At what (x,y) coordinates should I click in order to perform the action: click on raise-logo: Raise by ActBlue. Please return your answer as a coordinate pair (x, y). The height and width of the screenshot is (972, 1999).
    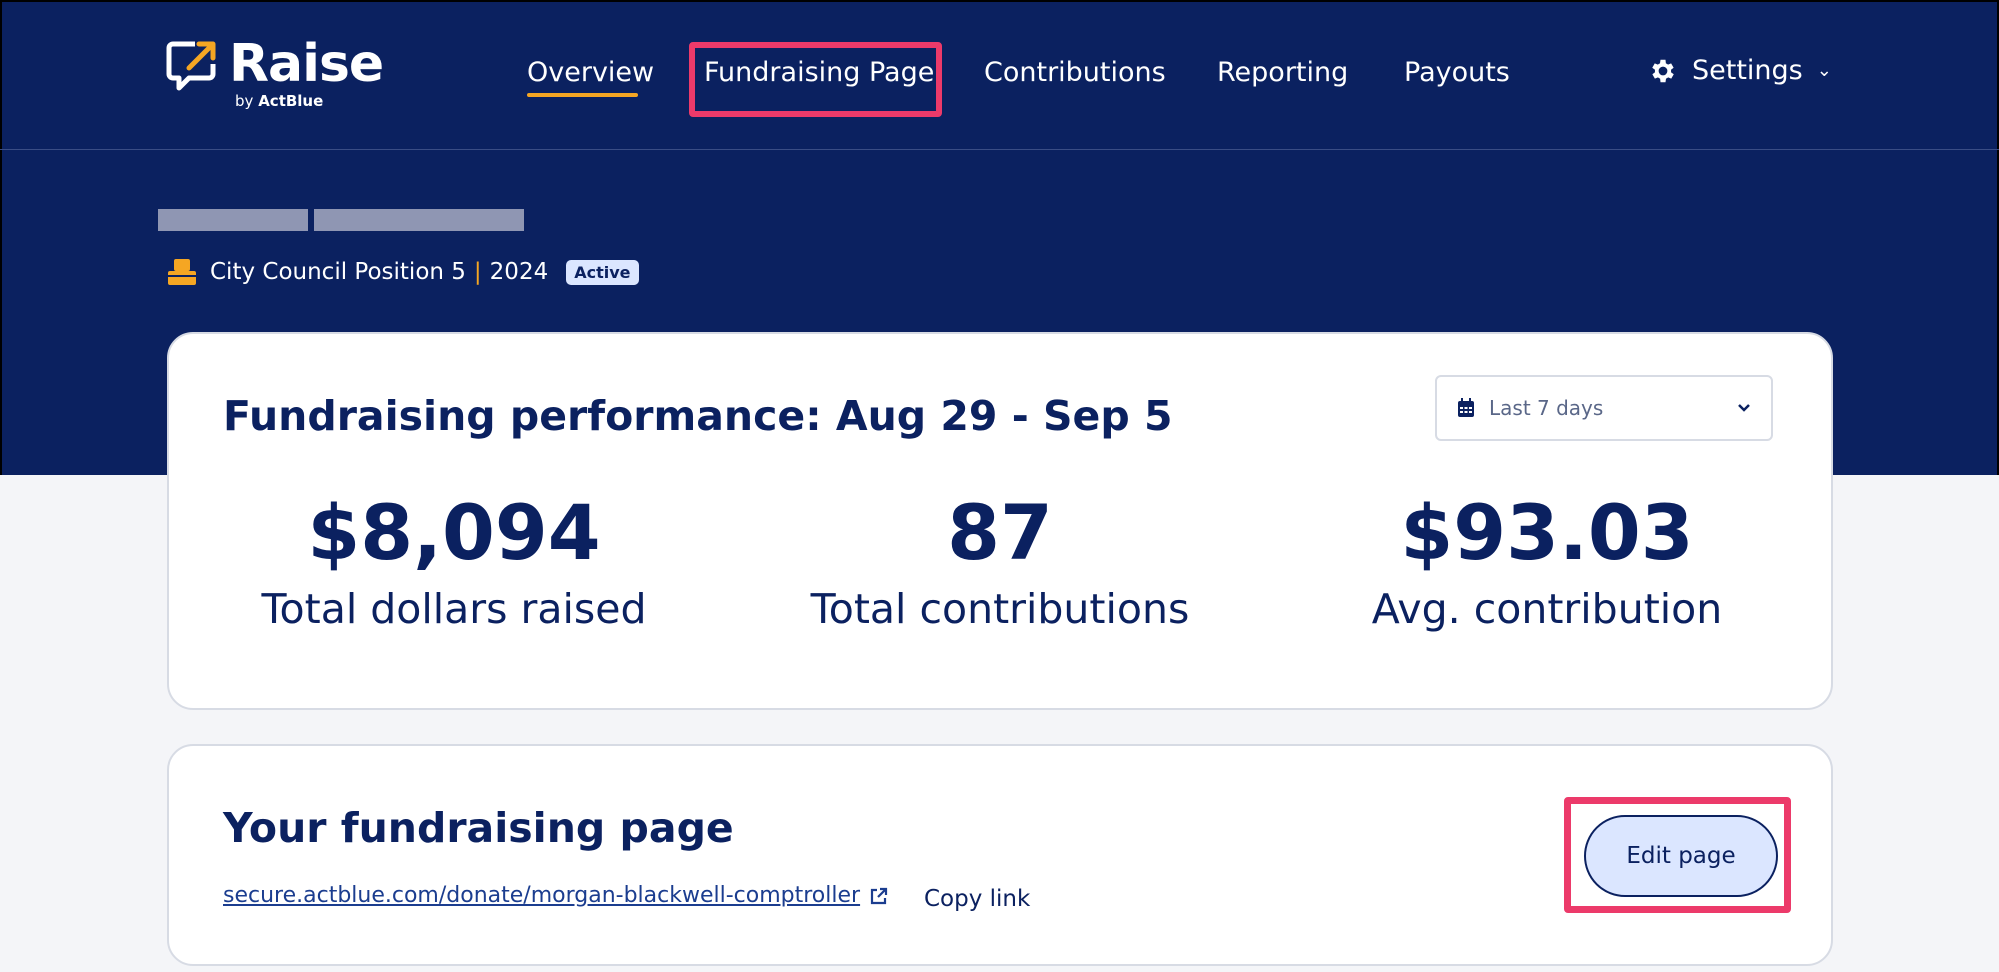
    Looking at the image, I should click on (274, 72).